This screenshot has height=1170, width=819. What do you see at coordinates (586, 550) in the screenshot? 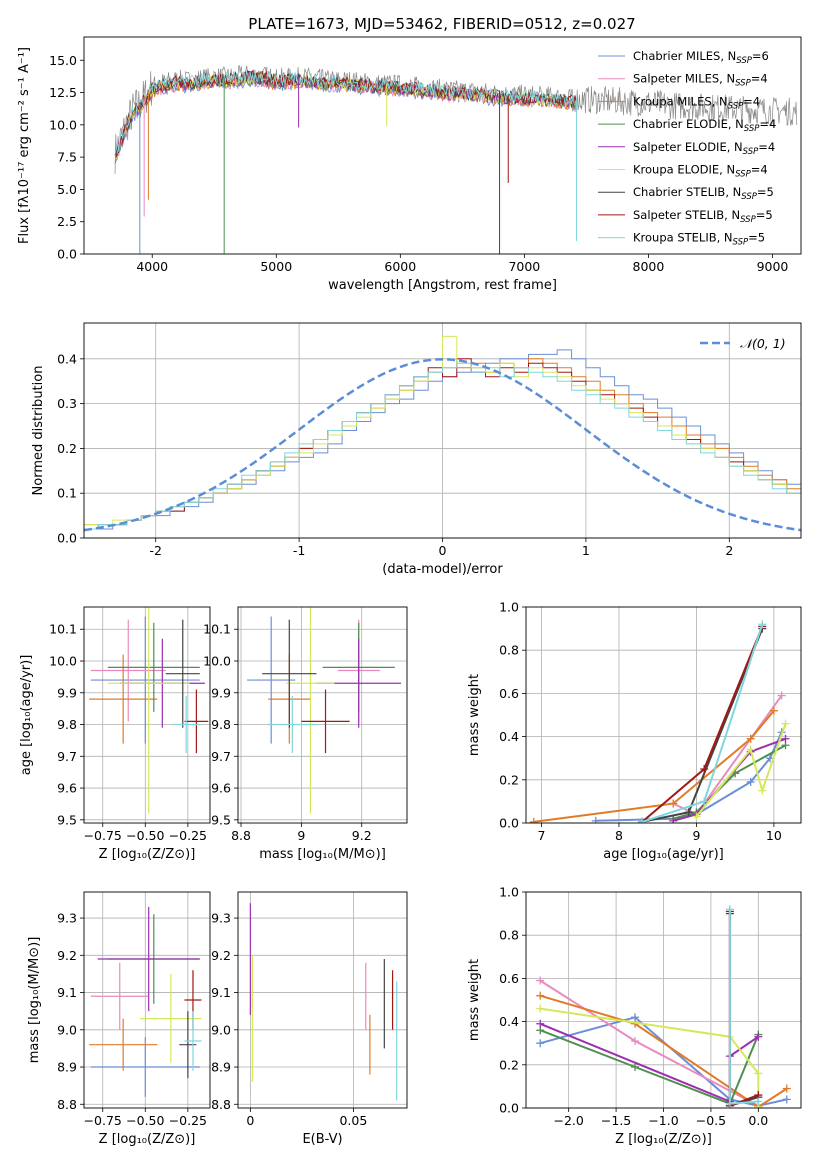
I see `x-tick-label: 1` at bounding box center [586, 550].